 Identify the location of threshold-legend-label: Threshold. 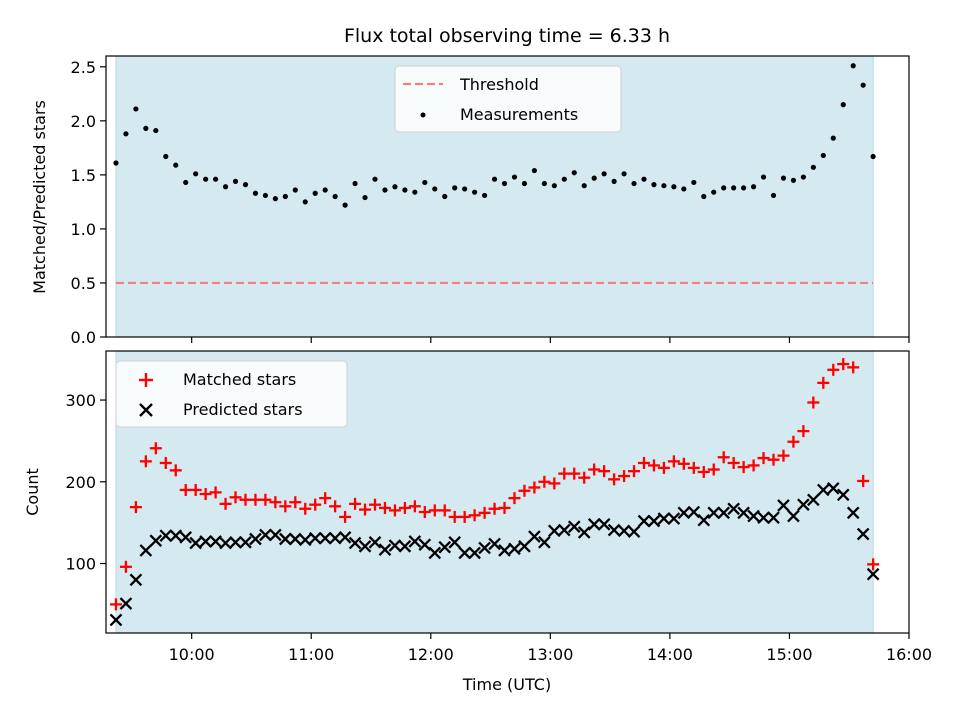
(499, 84).